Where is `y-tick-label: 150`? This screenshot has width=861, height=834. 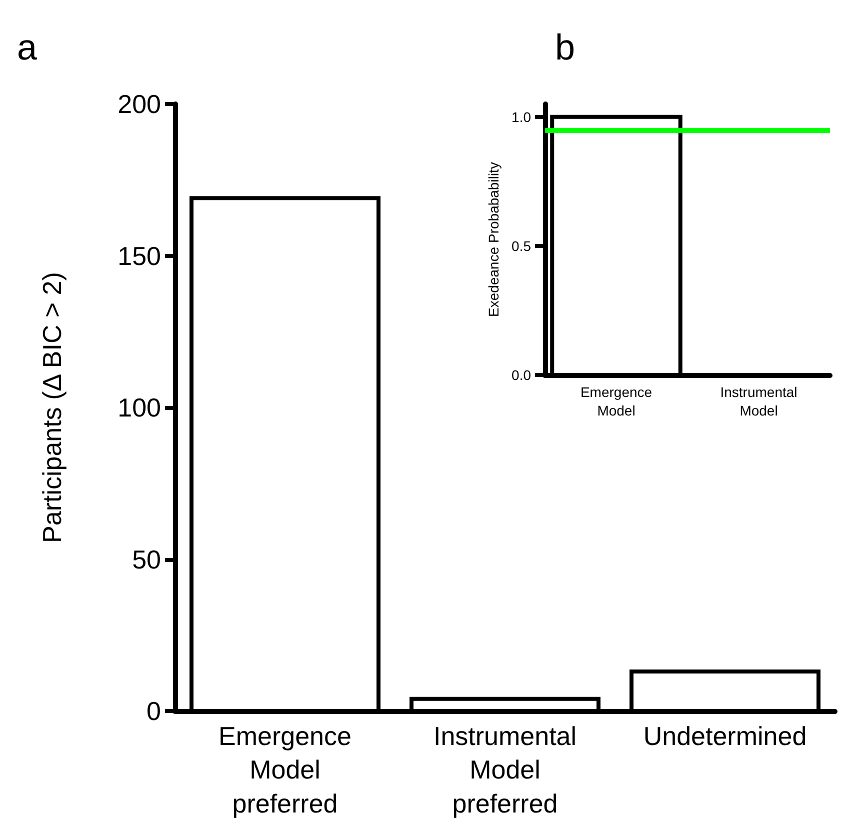
y-tick-label: 150 is located at coordinates (139, 255).